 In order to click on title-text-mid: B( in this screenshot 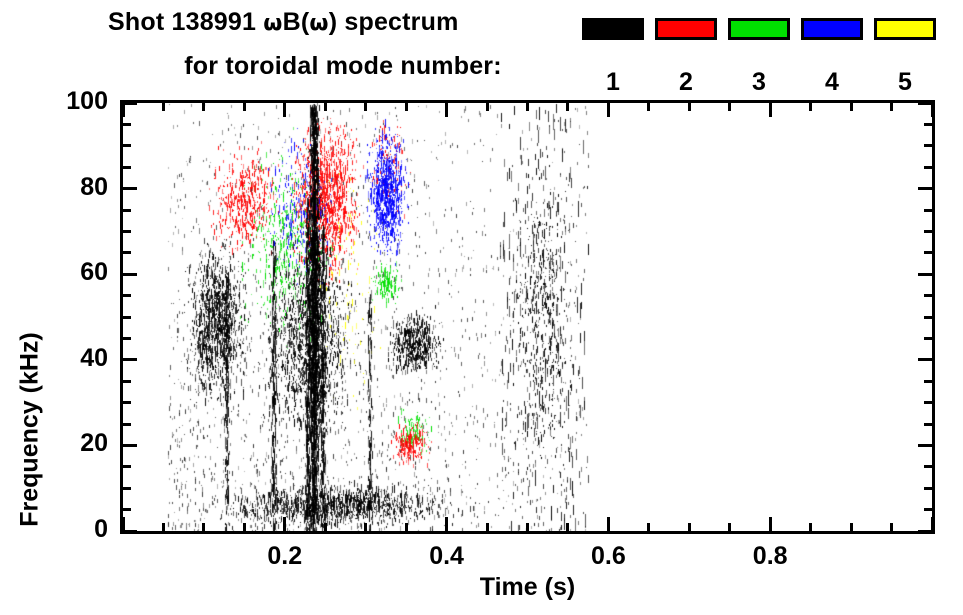, I will do `click(296, 22)`.